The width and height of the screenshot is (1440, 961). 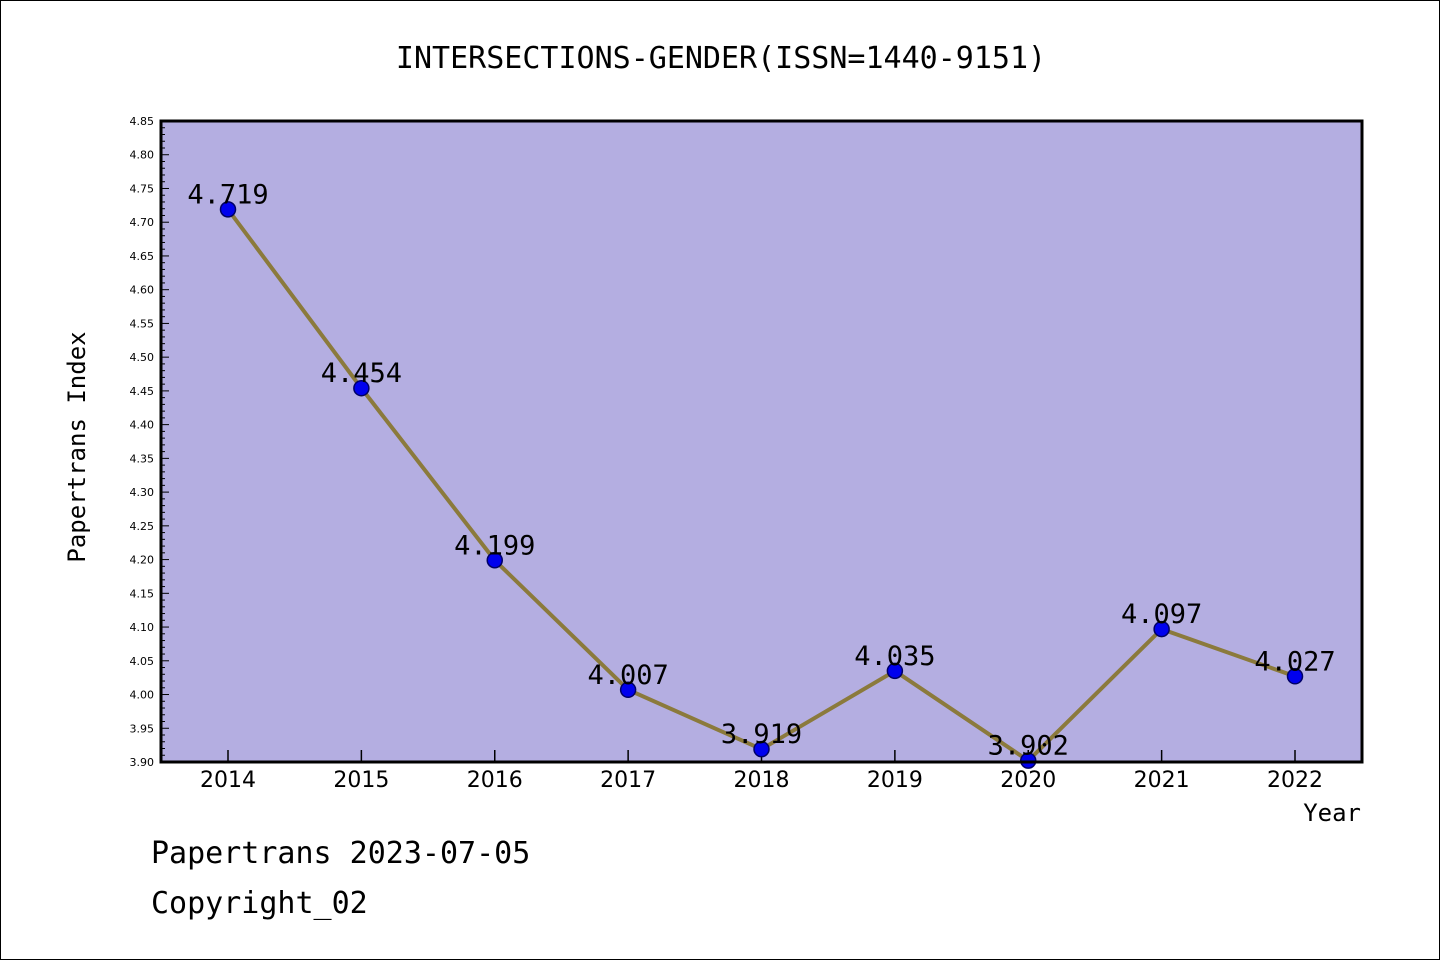 What do you see at coordinates (142, 256) in the screenshot?
I see `y-tick-label: 4.65` at bounding box center [142, 256].